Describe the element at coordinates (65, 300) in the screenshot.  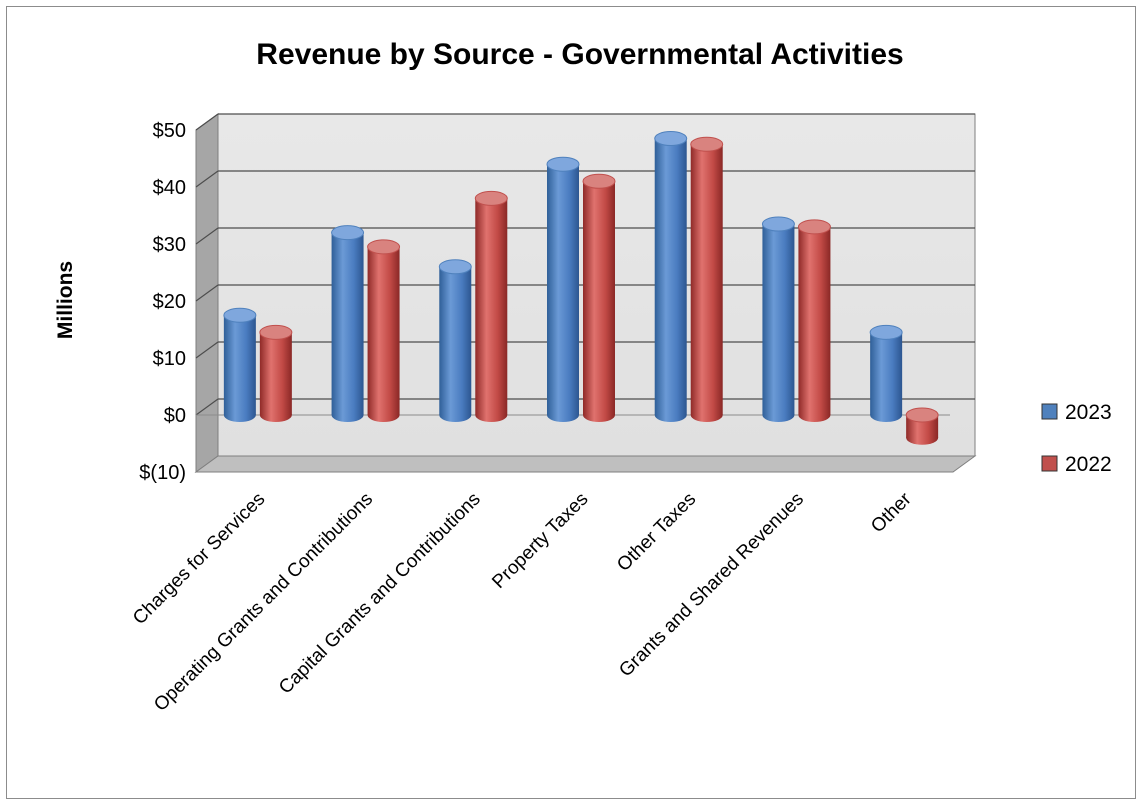
I see `y-axis-label: Millions` at that location.